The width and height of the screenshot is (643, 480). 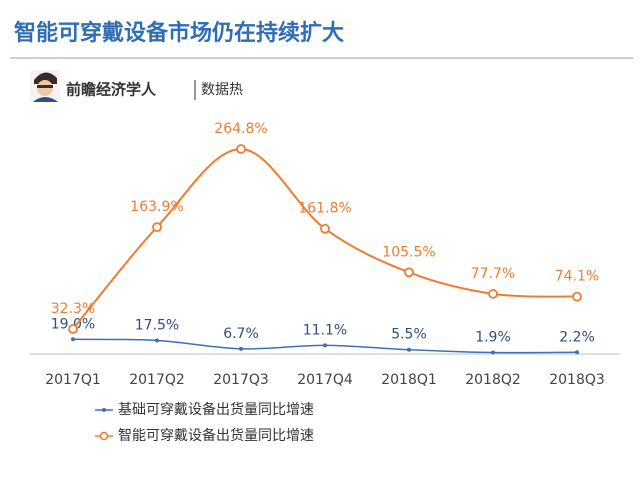 What do you see at coordinates (240, 129) in the screenshot?
I see `data-label: 264.8%` at bounding box center [240, 129].